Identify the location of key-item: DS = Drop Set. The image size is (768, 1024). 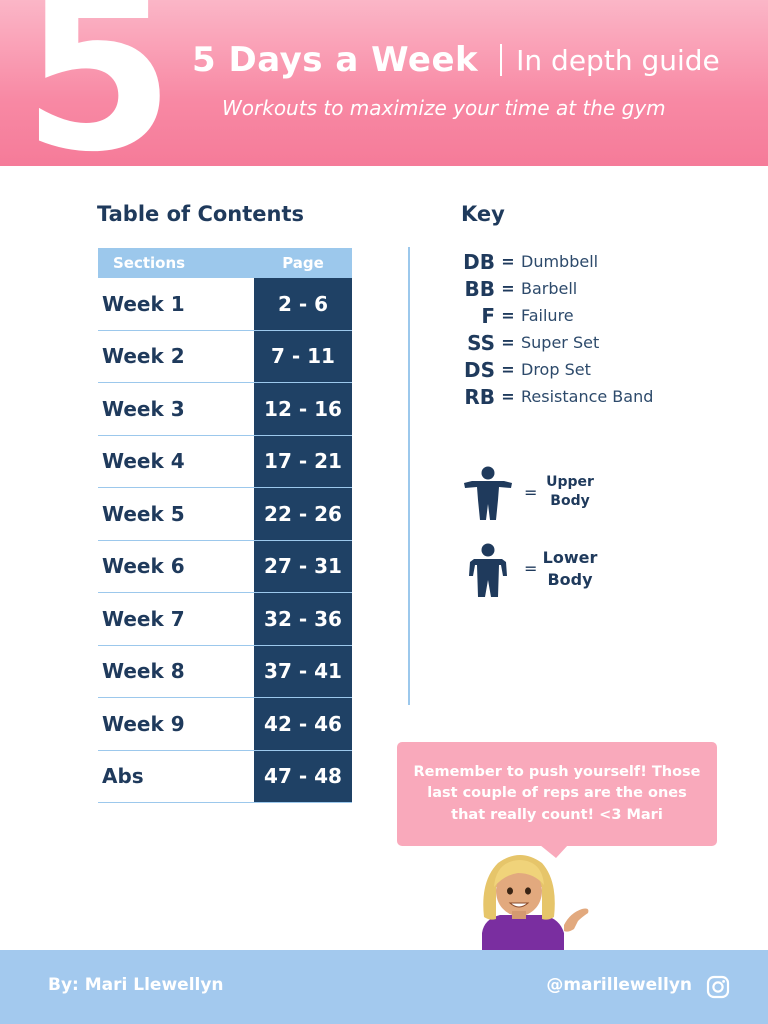
(554, 369).